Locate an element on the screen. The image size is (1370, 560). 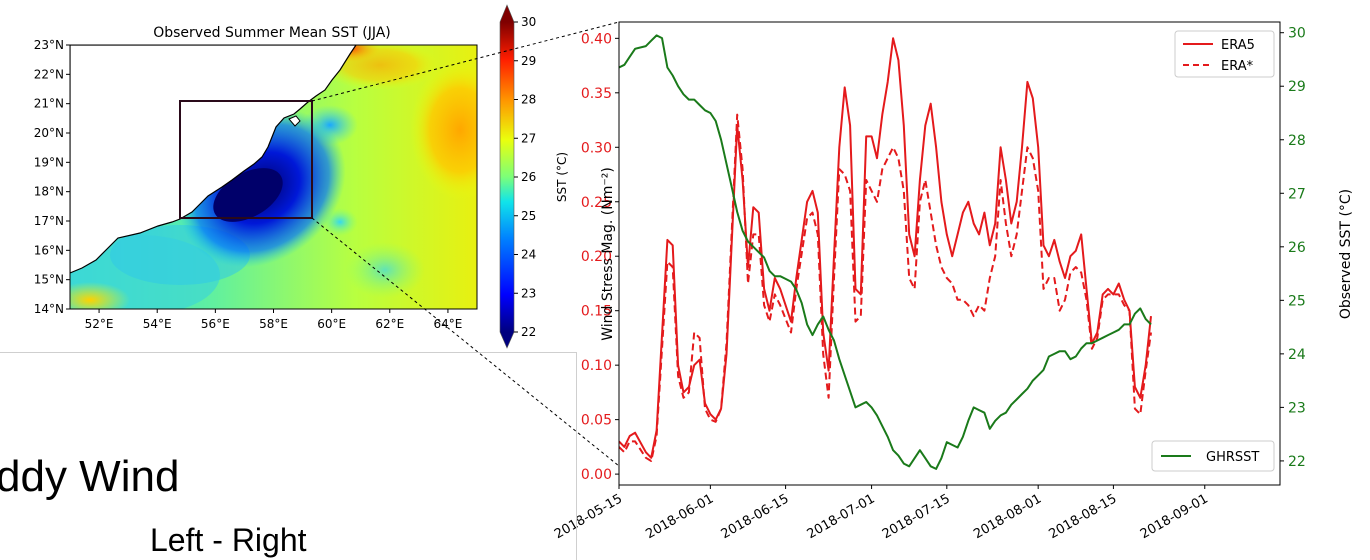
legend-label-erastar: ERA* is located at coordinates (1237, 66).